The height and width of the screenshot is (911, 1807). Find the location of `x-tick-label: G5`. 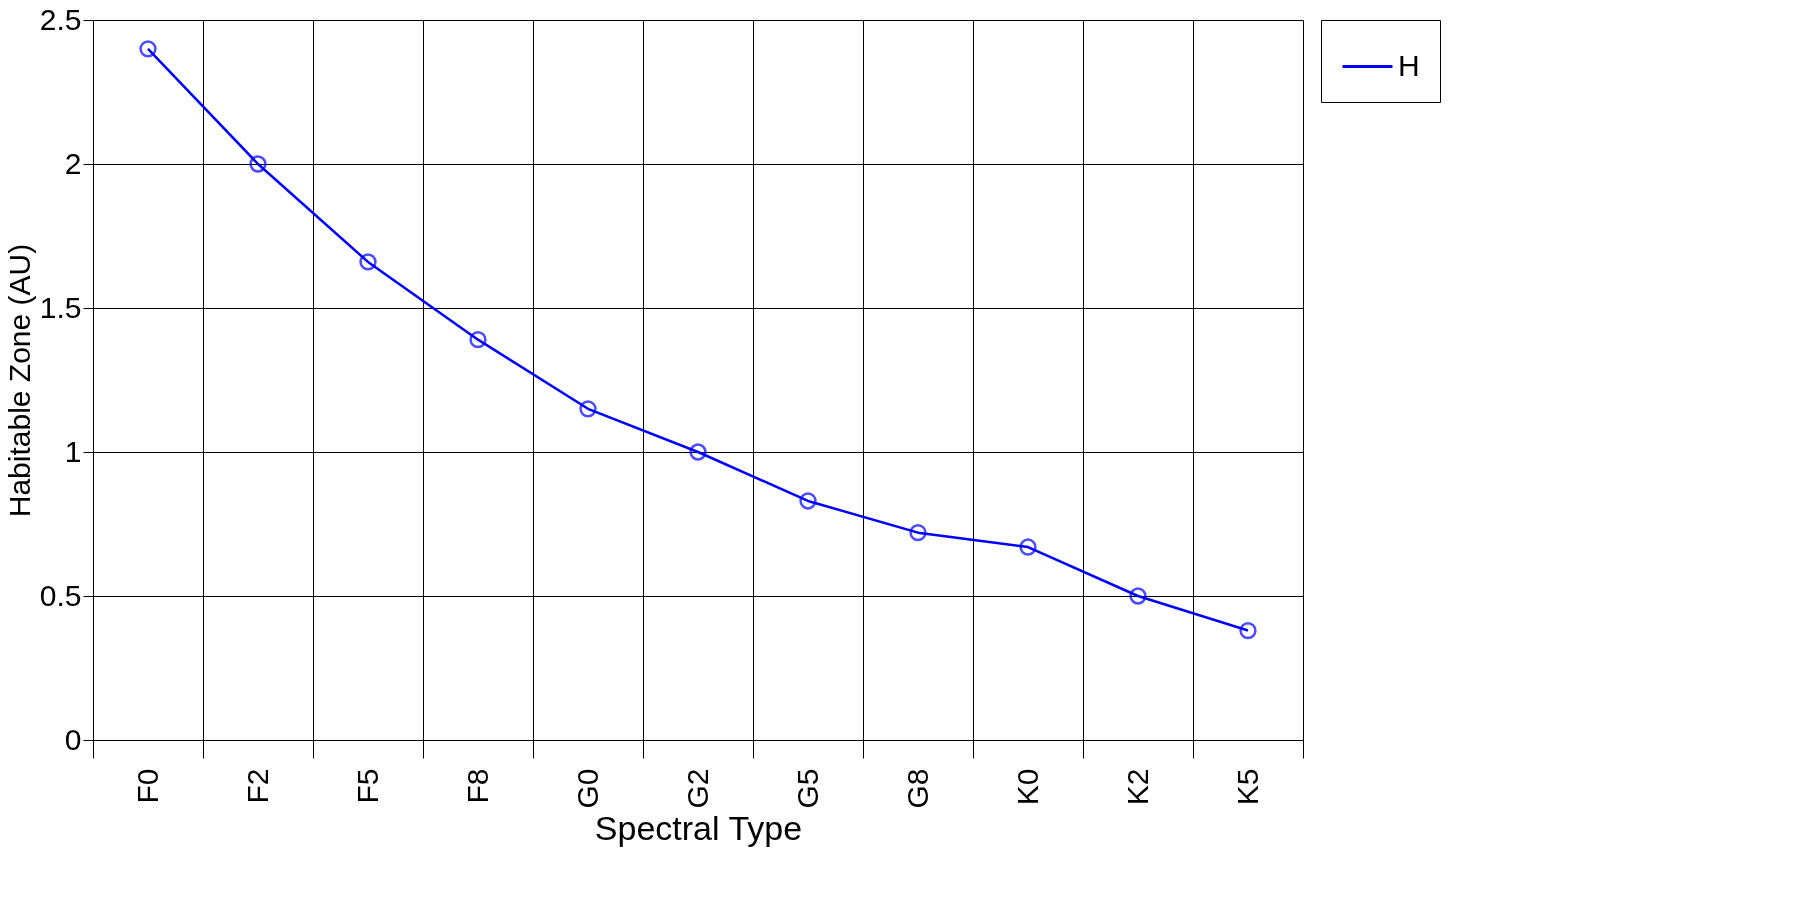

x-tick-label: G5 is located at coordinates (807, 788).